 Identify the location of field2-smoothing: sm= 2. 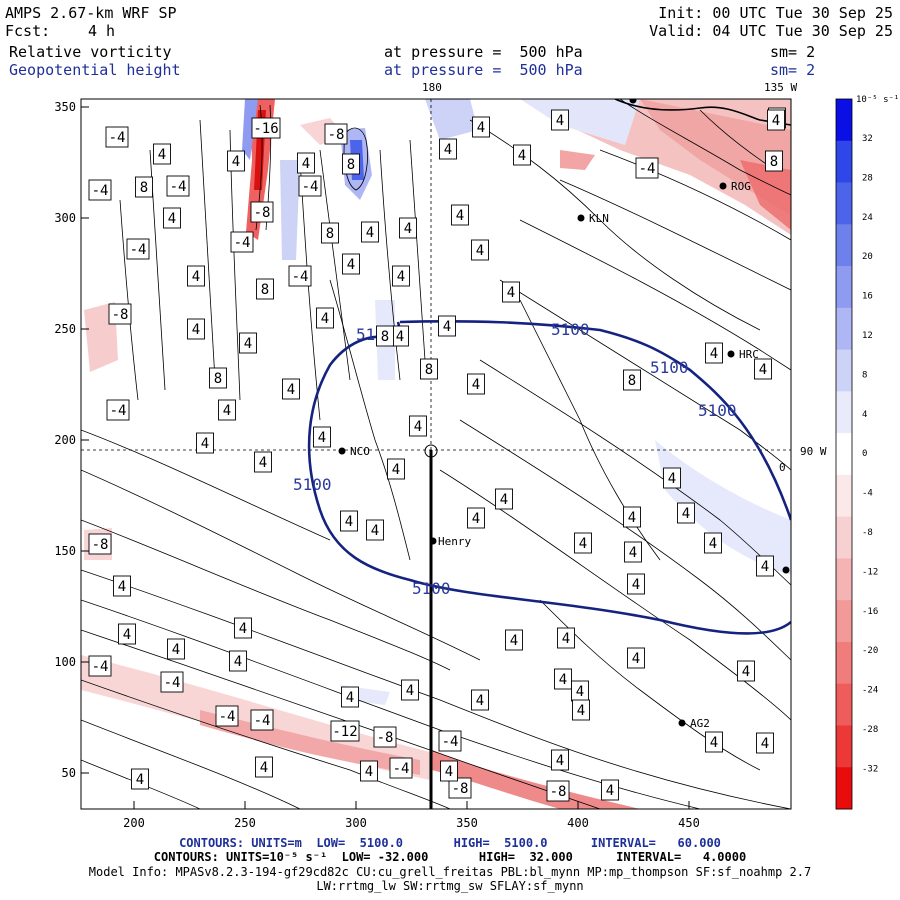
(793, 70).